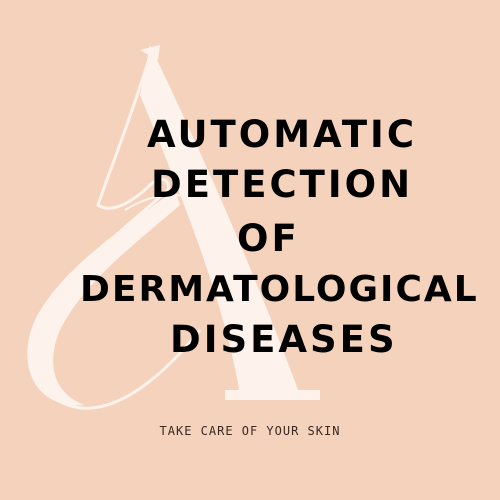 This screenshot has width=500, height=500. I want to click on monogram-bowl, so click(103, 298).